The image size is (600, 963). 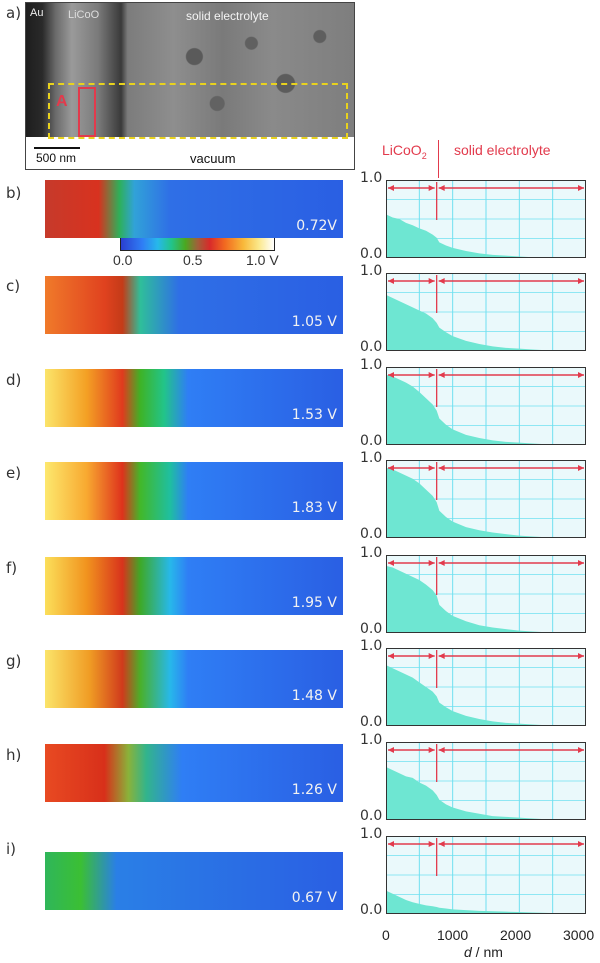 I want to click on tem-label-licoo: LiCoO, so click(x=84, y=15).